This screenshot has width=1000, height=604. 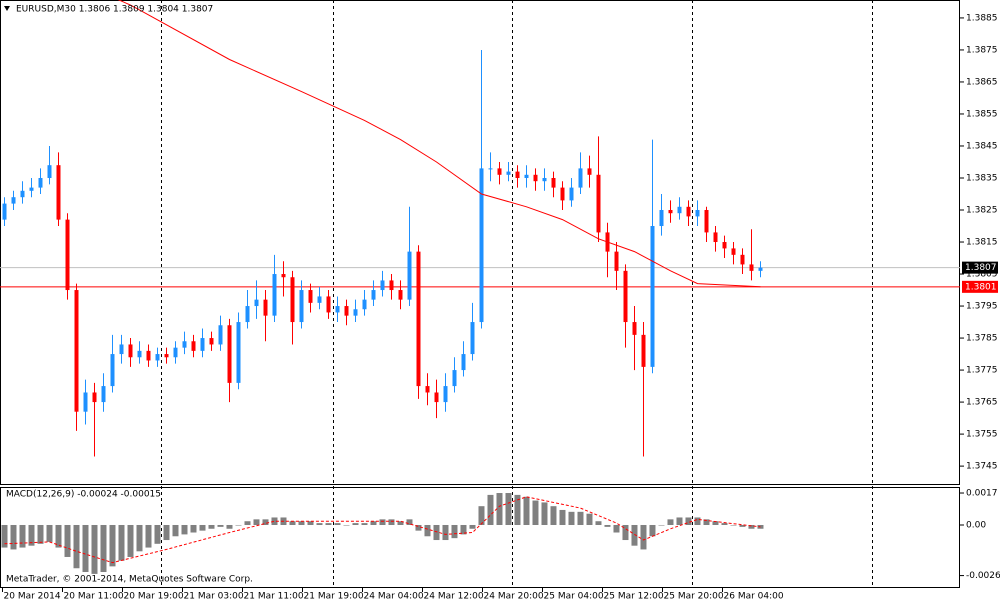 I want to click on y-tick-label: 1.3795, so click(x=982, y=307).